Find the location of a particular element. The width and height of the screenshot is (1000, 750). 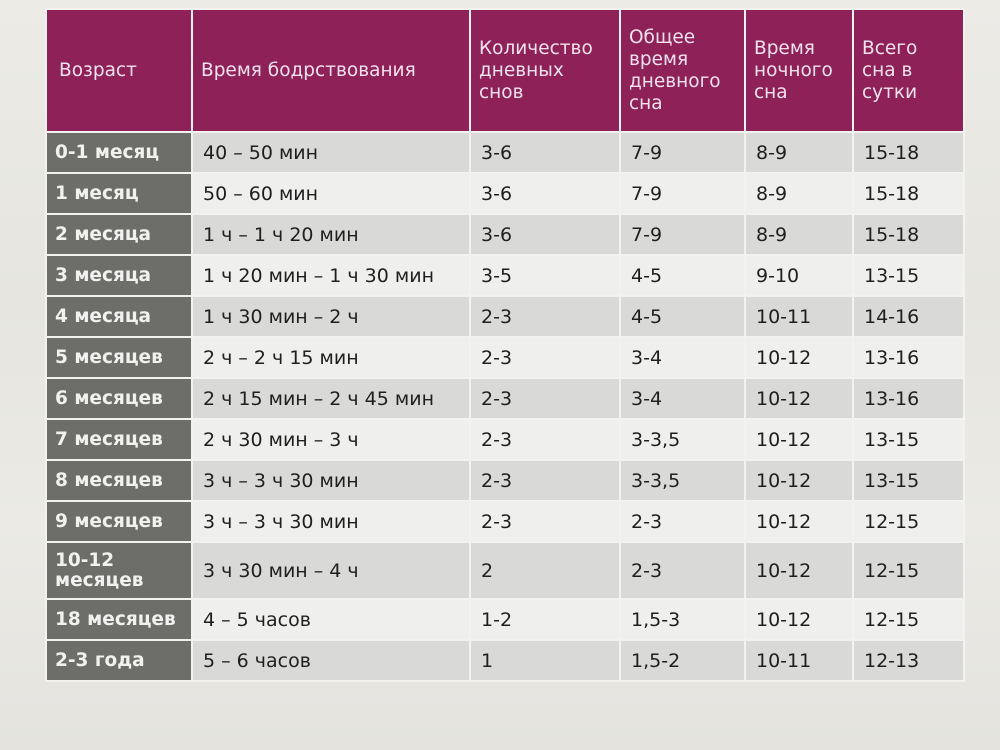

age-cell: 2-3 года is located at coordinates (119, 660).